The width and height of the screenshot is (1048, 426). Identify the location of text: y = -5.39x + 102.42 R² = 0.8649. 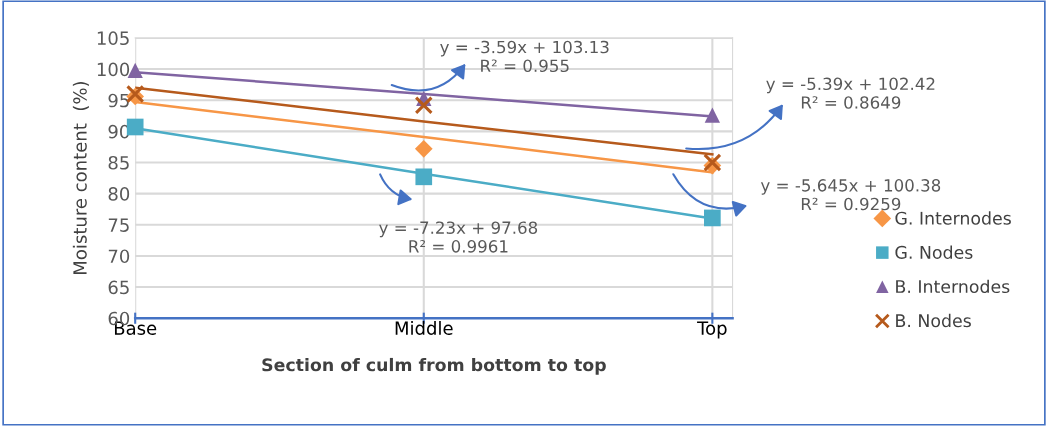
(850, 93).